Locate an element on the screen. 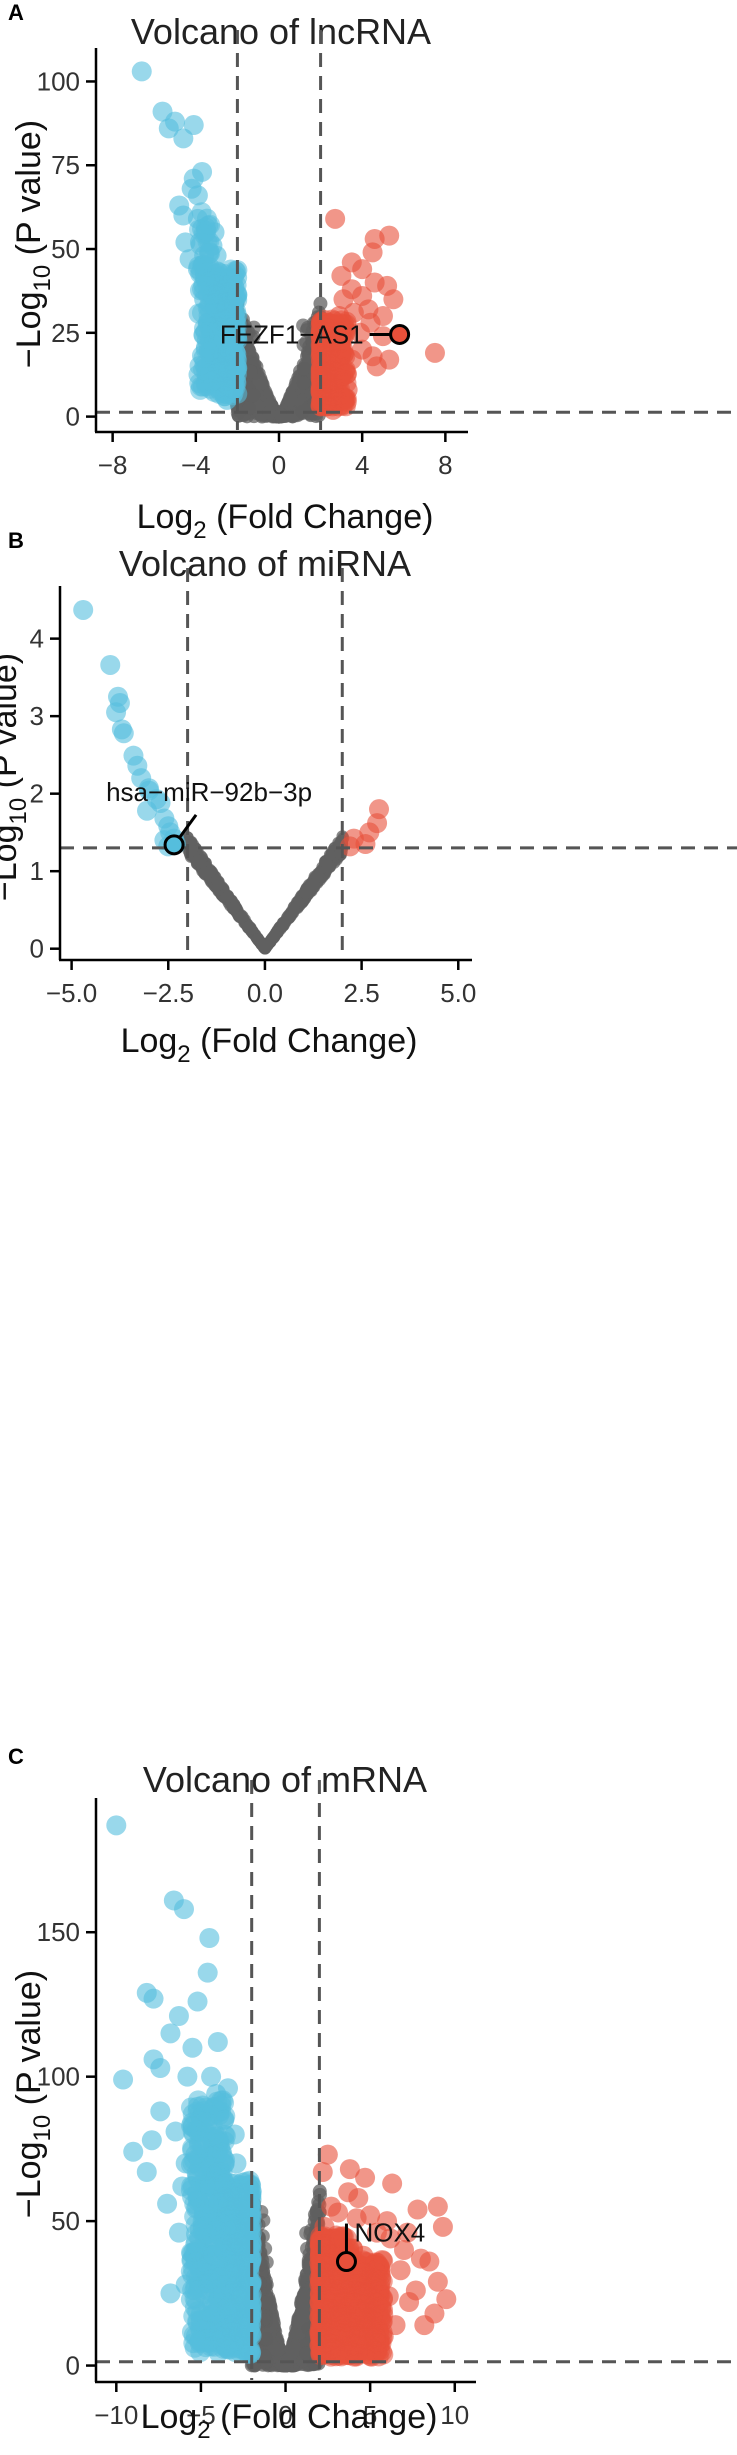 Image resolution: width=737 pixels, height=2455 pixels. x-tick-label: 0 is located at coordinates (285, 2415).